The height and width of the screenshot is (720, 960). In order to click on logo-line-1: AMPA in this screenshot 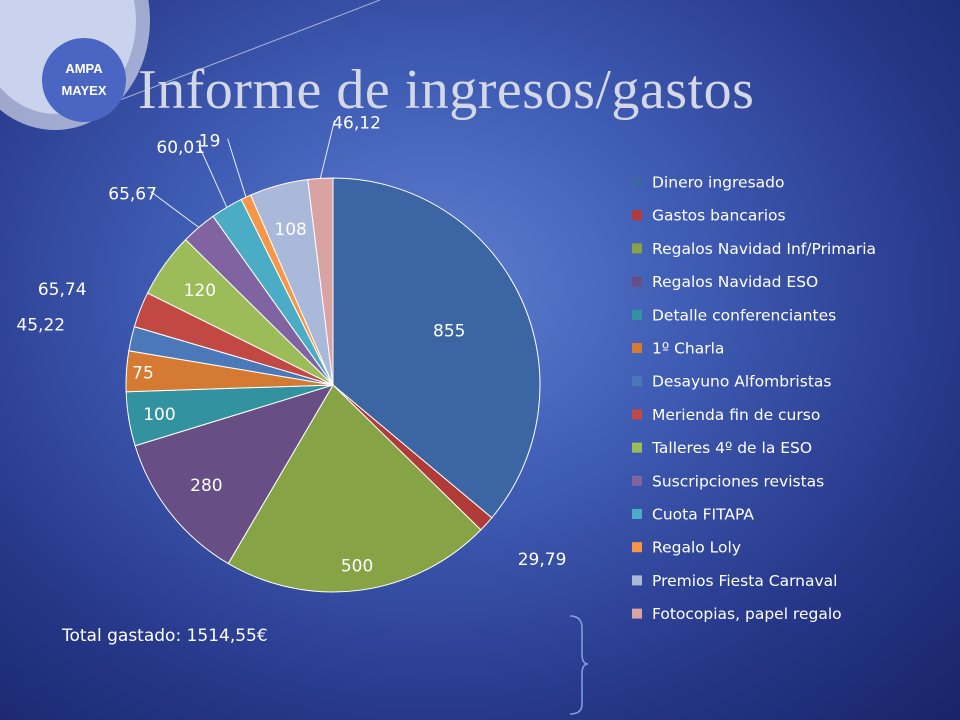, I will do `click(84, 68)`.